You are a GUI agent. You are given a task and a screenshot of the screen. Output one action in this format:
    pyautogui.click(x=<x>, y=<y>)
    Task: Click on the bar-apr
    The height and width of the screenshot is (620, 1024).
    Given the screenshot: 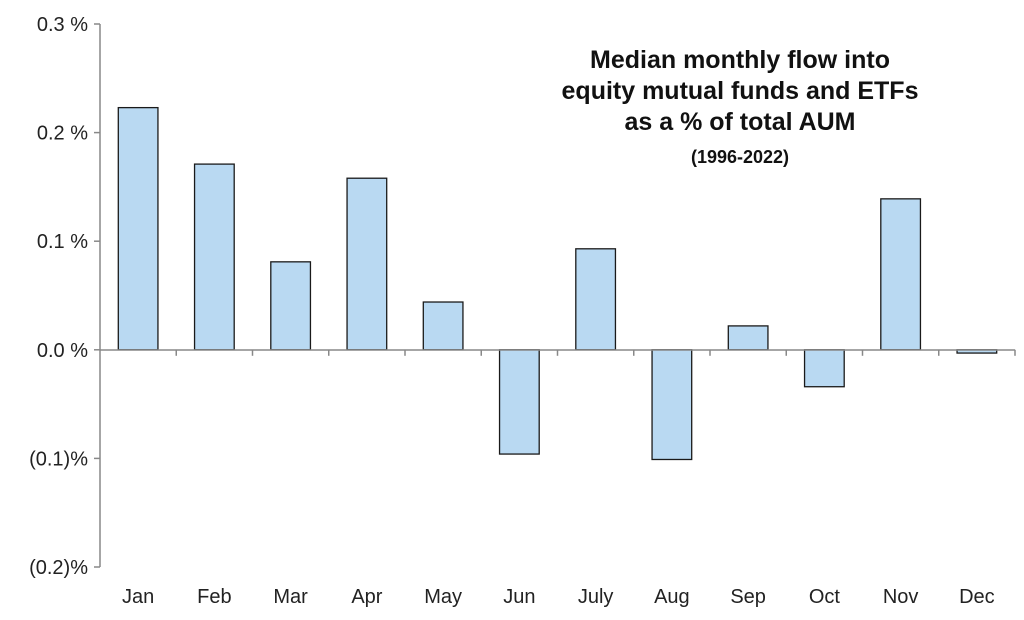 What is the action you would take?
    pyautogui.click(x=367, y=264)
    